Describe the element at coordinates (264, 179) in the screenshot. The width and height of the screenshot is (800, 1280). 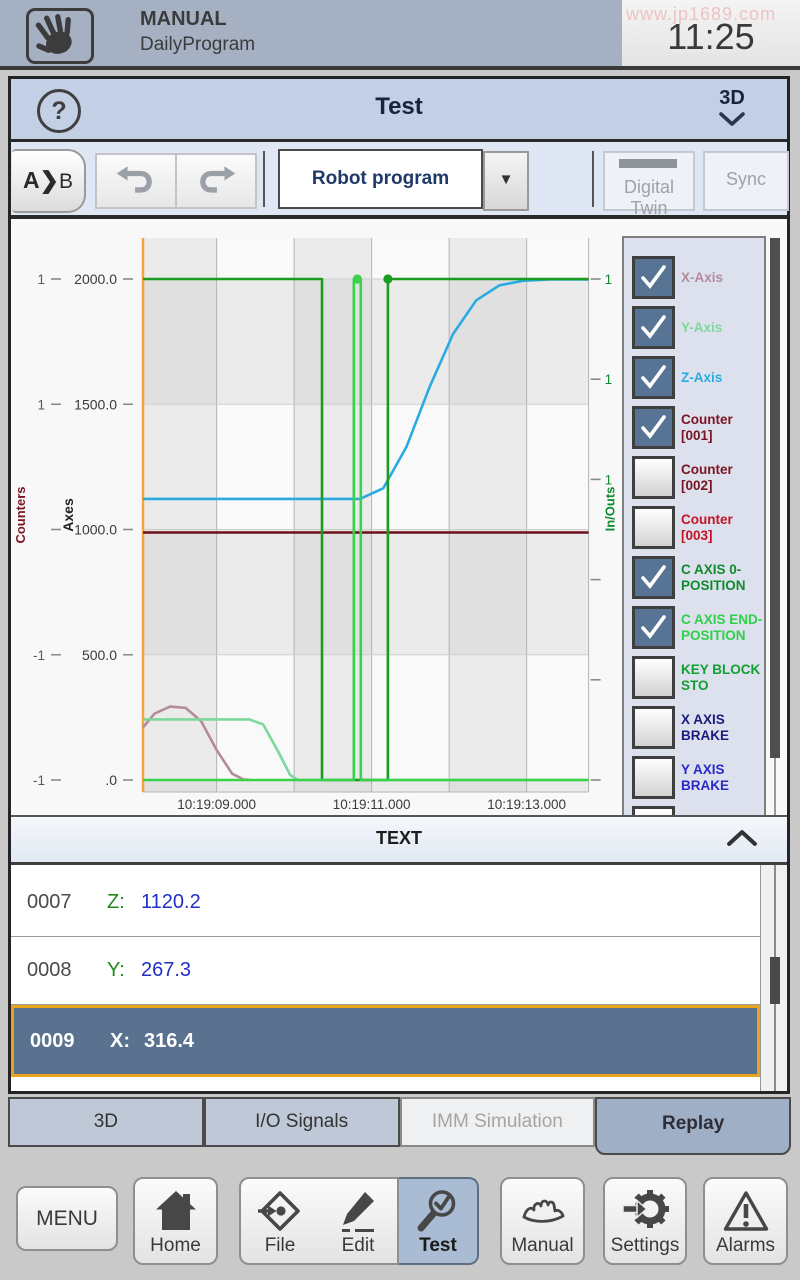
I see `toolbar-separator` at that location.